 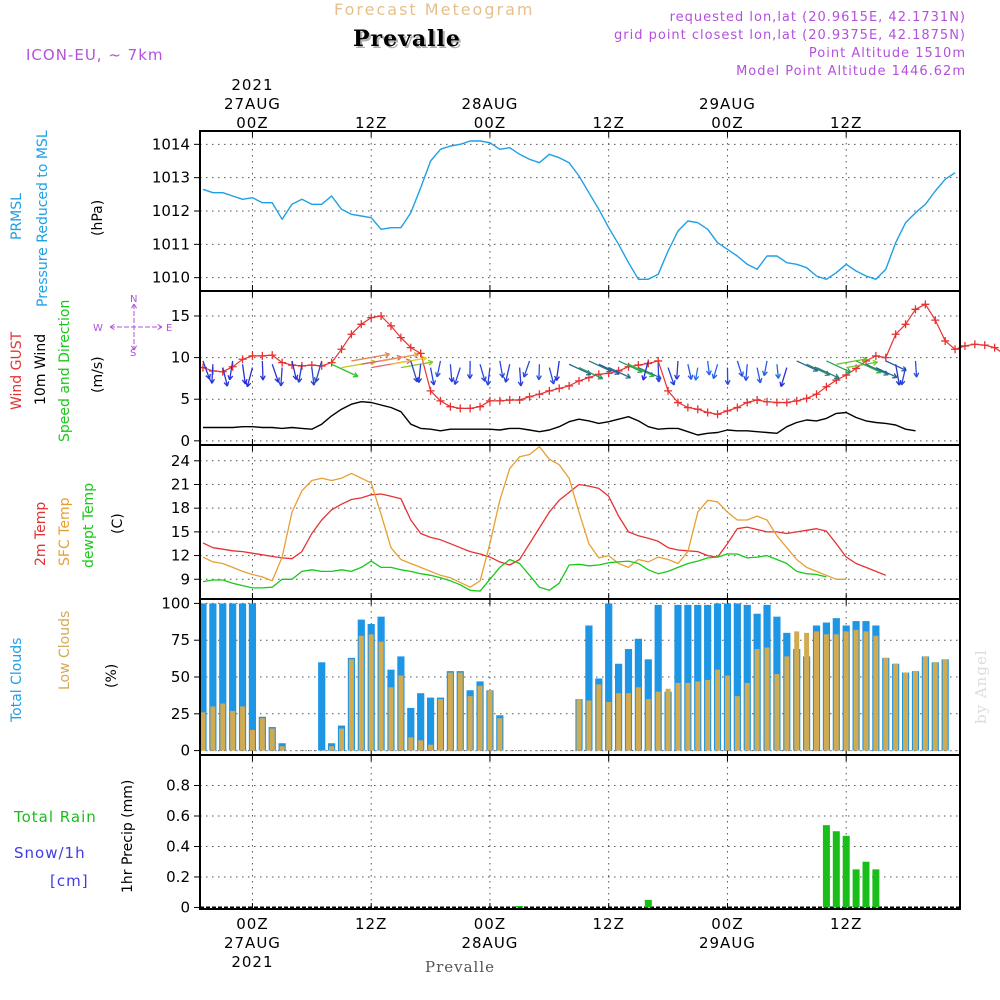 What do you see at coordinates (133, 299) in the screenshot?
I see `compass-n-label: N` at bounding box center [133, 299].